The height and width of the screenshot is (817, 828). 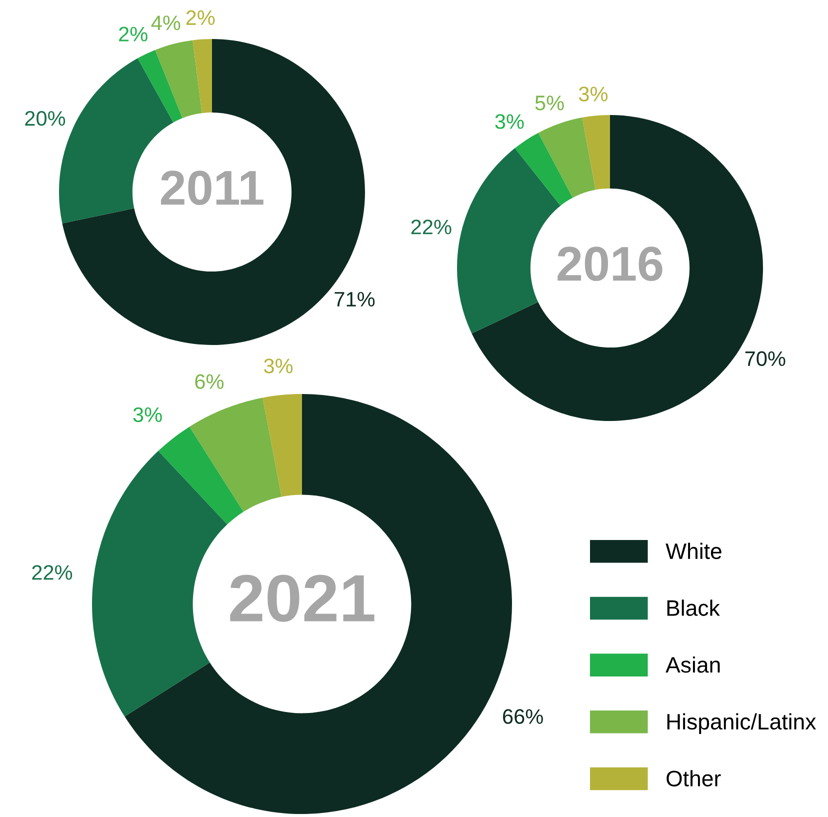 What do you see at coordinates (212, 188) in the screenshot?
I see `text: 2011` at bounding box center [212, 188].